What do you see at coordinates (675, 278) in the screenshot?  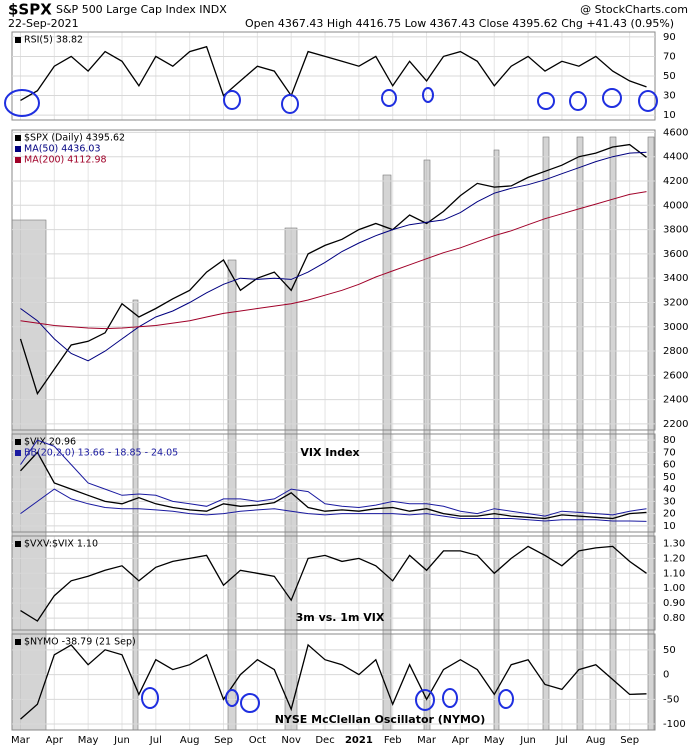 I see `y-tick-label: 3400` at bounding box center [675, 278].